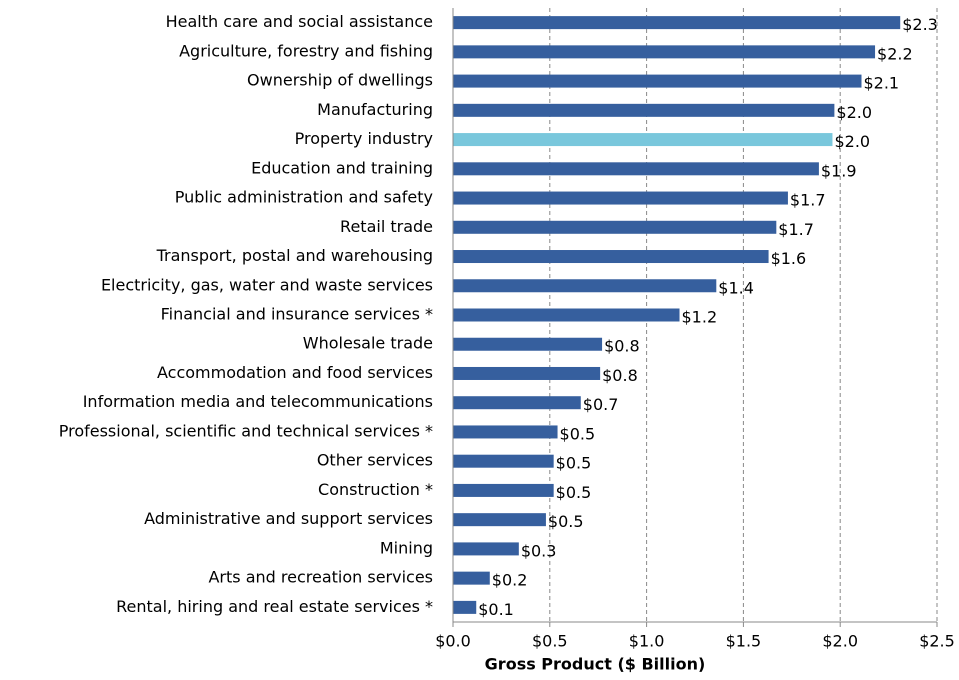  Describe the element at coordinates (375, 109) in the screenshot. I see `y-tick-label: Manufacturing` at that location.